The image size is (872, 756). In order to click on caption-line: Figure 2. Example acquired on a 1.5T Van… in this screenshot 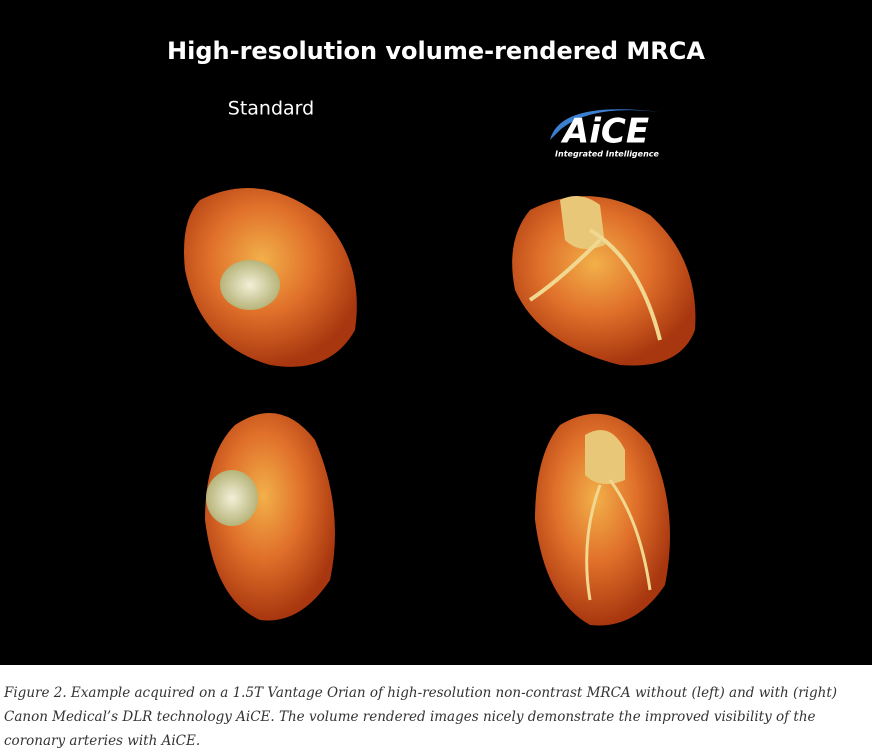, I will do `click(421, 693)`.